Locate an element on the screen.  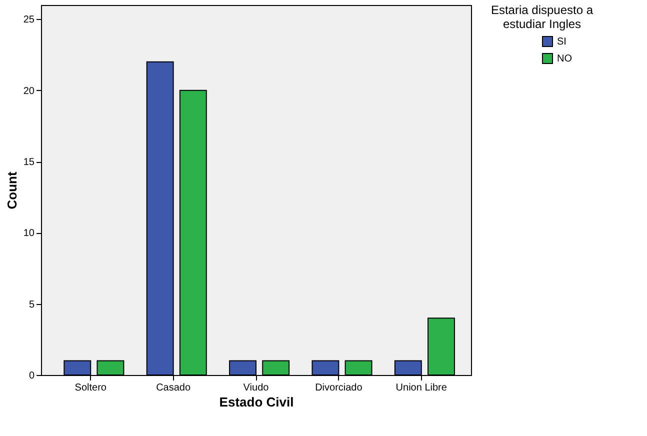
x-tick-label: Casado is located at coordinates (173, 388).